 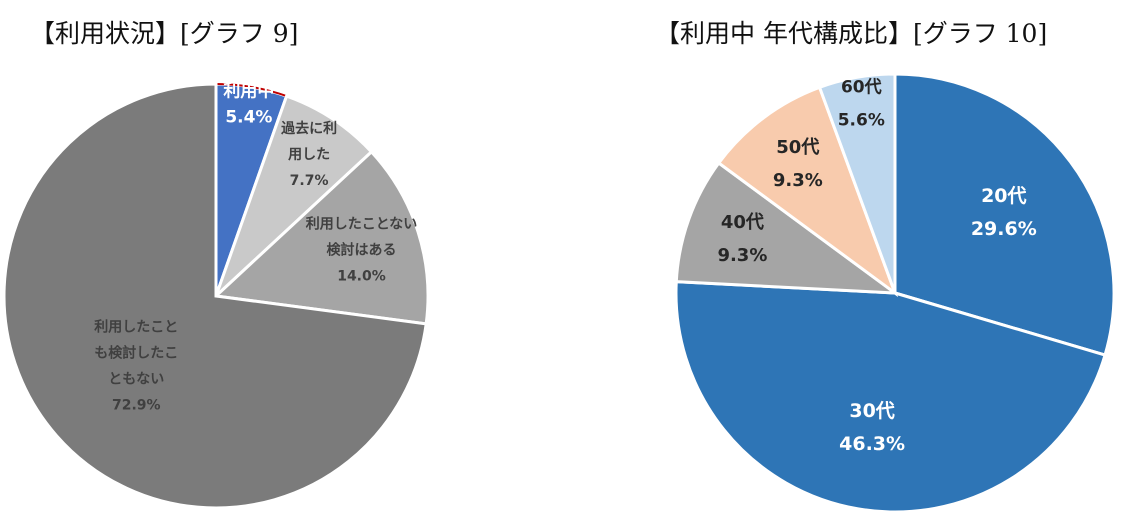 I want to click on slice-category-label: 利用中, so click(x=248, y=91).